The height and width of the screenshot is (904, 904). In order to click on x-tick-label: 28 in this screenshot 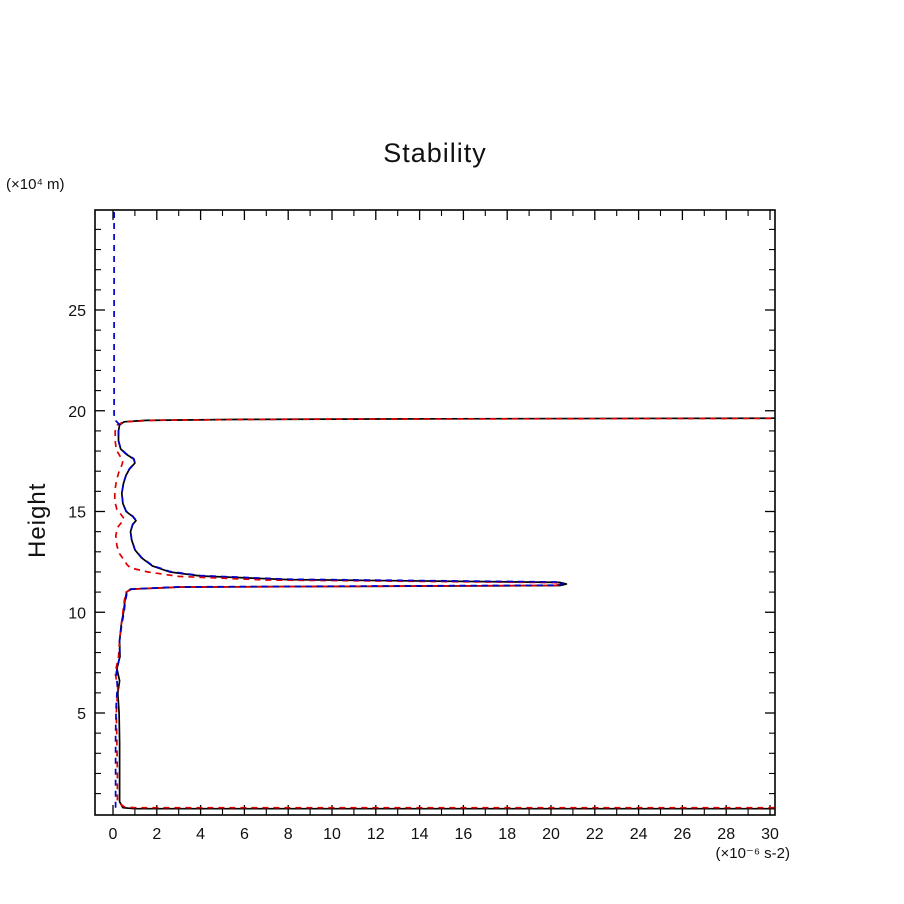, I will do `click(726, 834)`.